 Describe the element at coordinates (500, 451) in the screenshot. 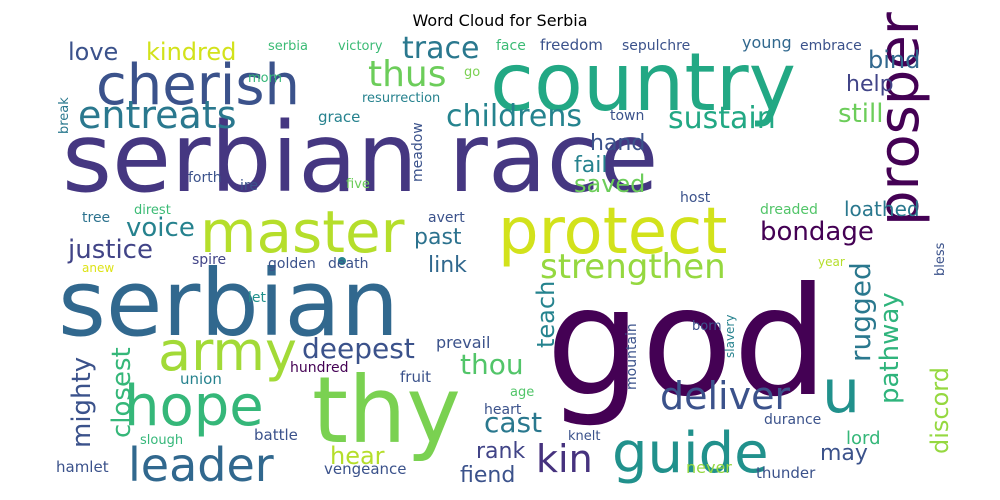

I see `word-rank: rank` at that location.